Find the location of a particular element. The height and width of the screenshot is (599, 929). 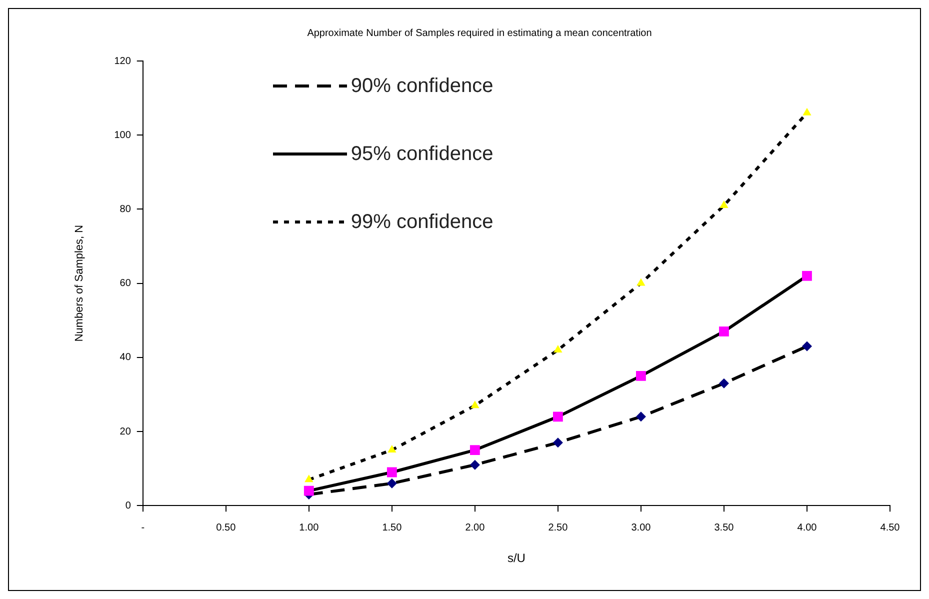

y-tick-label: 60 is located at coordinates (126, 284).